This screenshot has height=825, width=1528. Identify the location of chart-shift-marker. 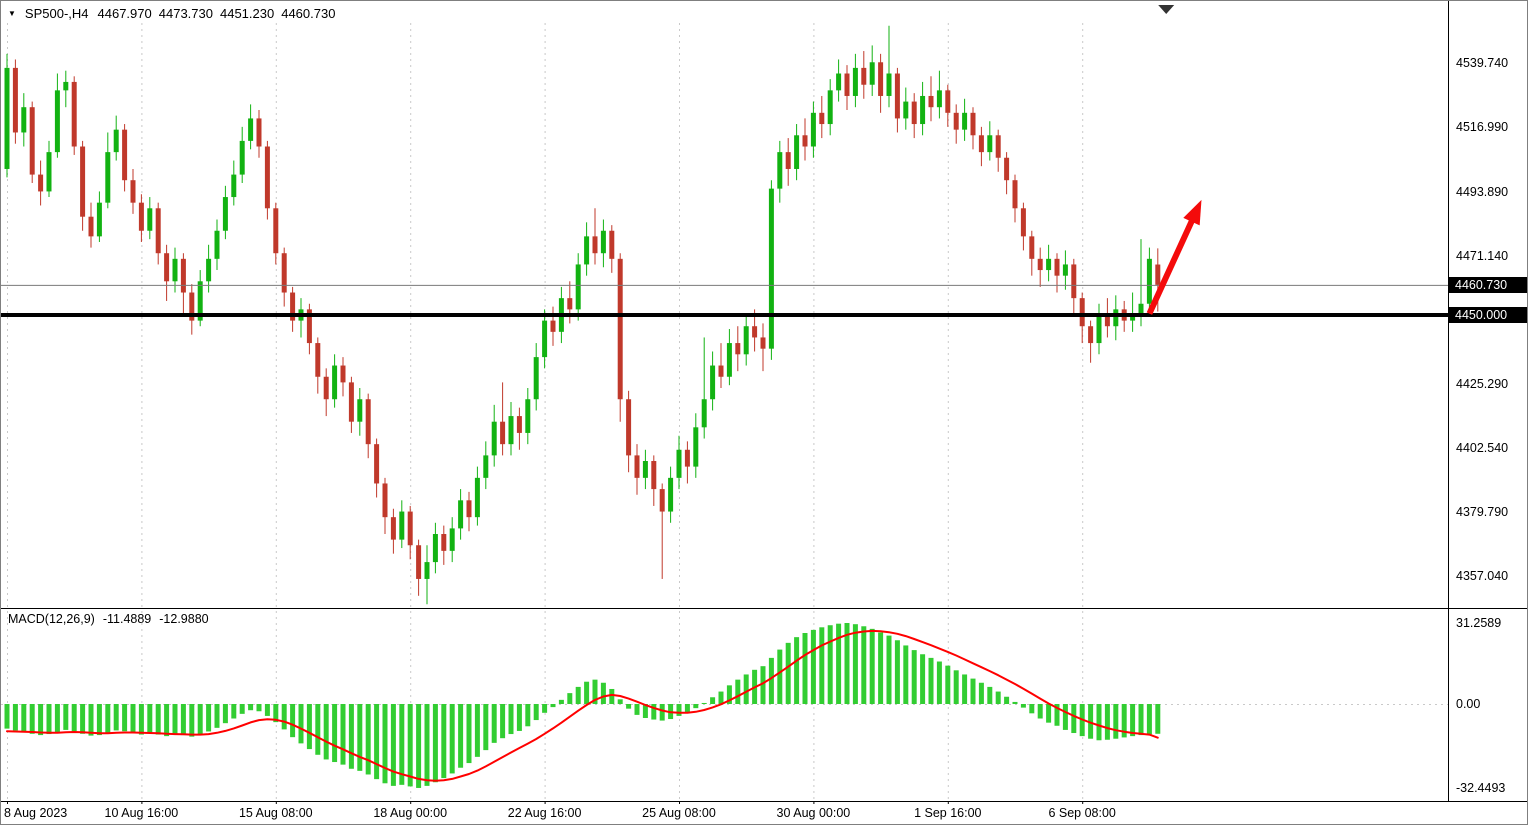
(1166, 9).